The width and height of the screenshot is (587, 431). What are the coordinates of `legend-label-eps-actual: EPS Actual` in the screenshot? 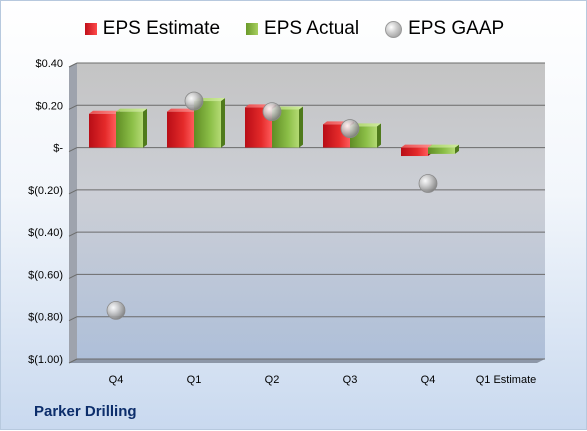 It's located at (312, 28).